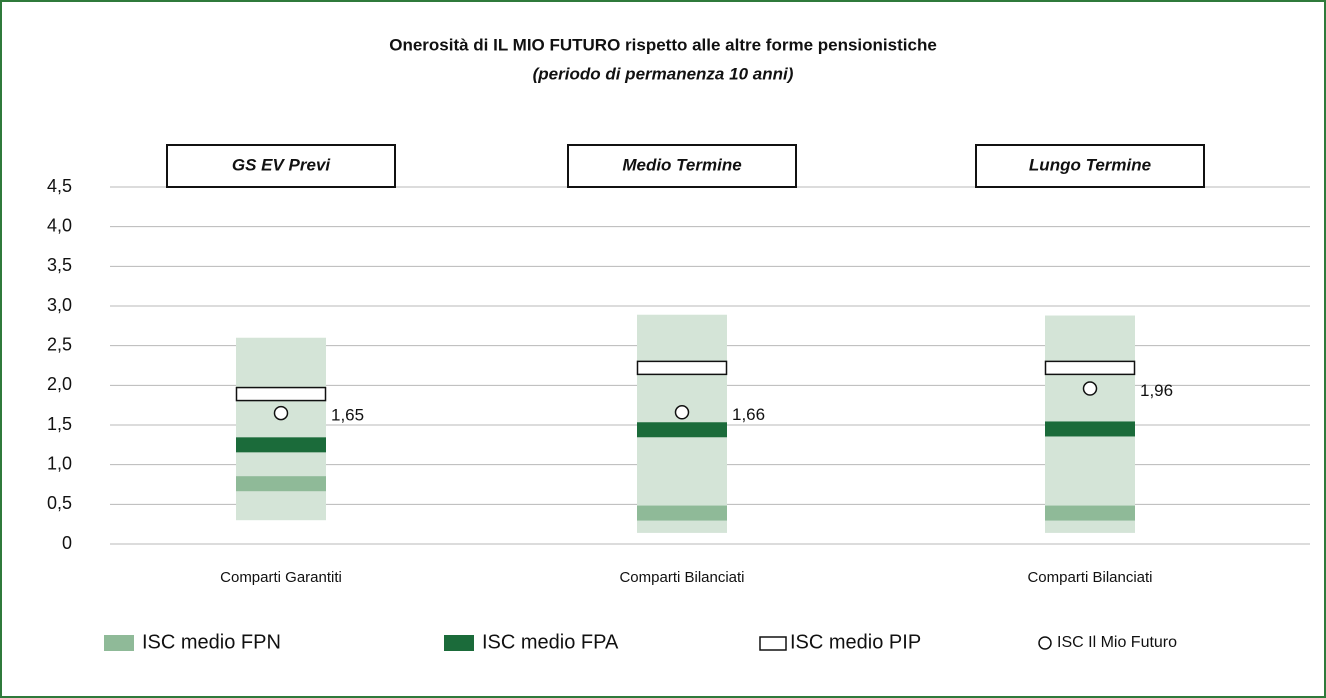  Describe the element at coordinates (211, 642) in the screenshot. I see `legend-label: ISC medio FPN` at that location.